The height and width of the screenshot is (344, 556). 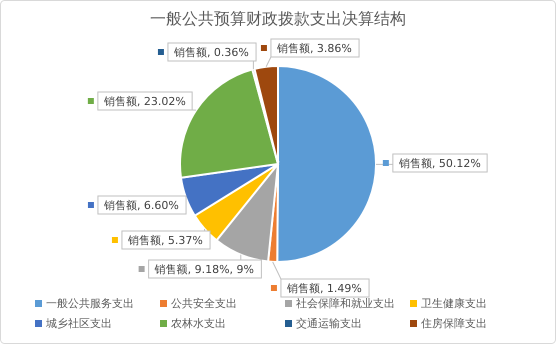 What do you see at coordinates (314, 48) in the screenshot?
I see `data-label: 销售额, 3.86%` at bounding box center [314, 48].